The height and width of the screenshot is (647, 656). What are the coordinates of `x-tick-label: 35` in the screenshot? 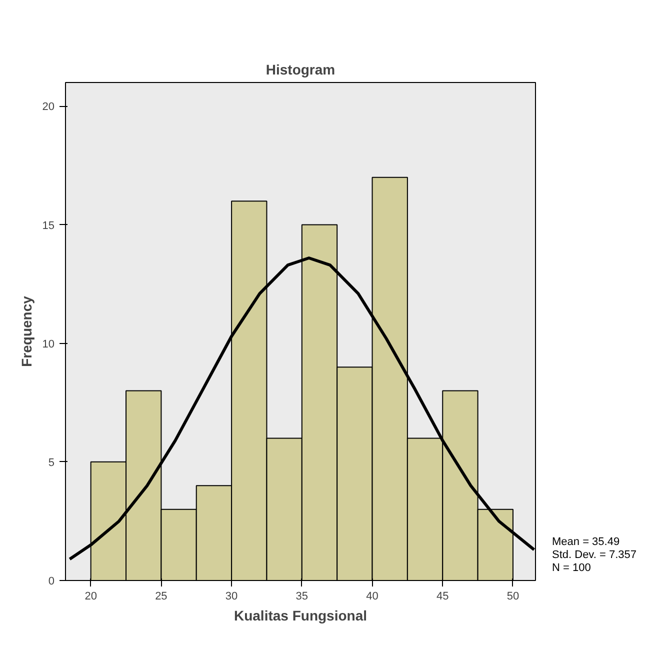 It's located at (302, 596).